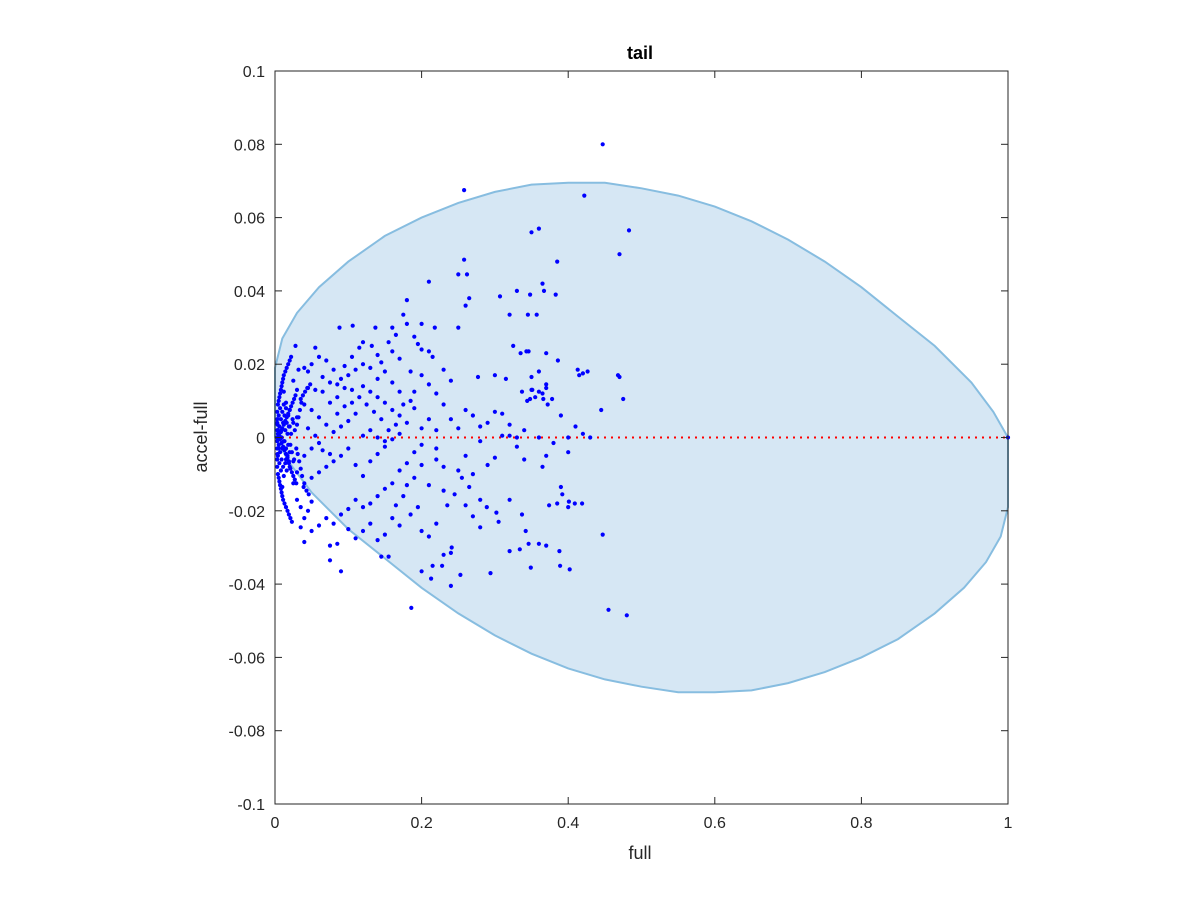 The height and width of the screenshot is (900, 1200). What do you see at coordinates (247, 585) in the screenshot?
I see `y-tick-label: -0.04` at bounding box center [247, 585].